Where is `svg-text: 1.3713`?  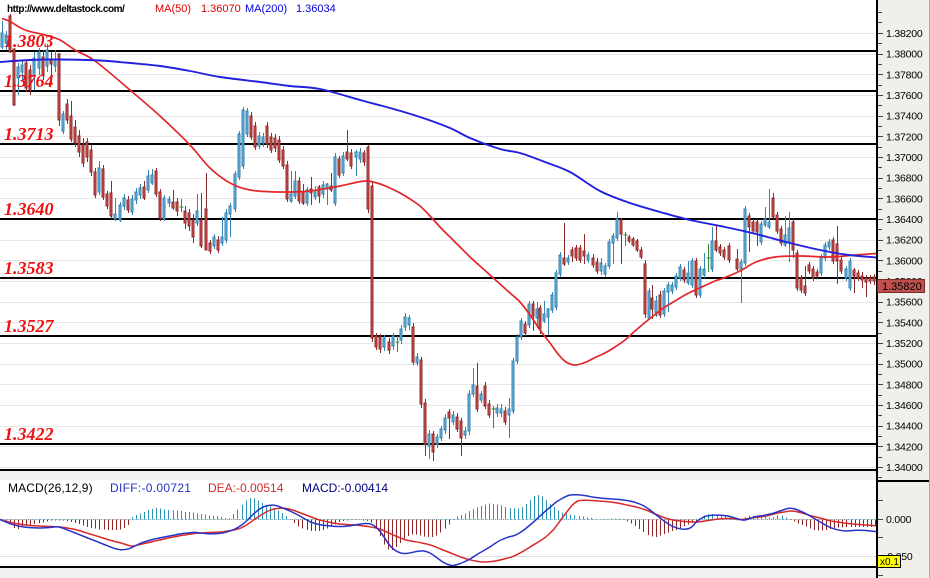 svg-text: 1.3713 is located at coordinates (29, 134).